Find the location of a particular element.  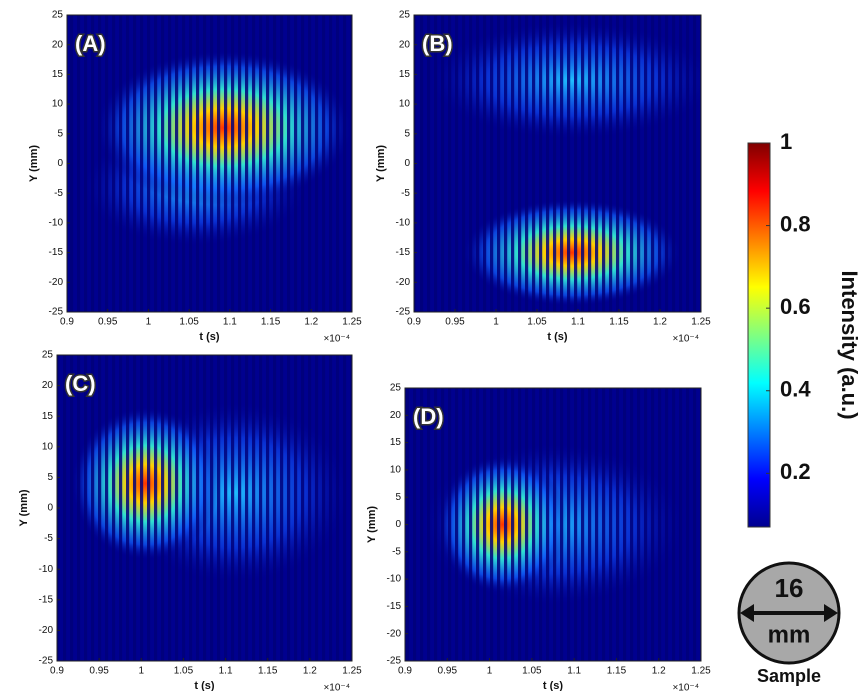

sample-icon: 16 mm Sample is located at coordinates (789, 623).